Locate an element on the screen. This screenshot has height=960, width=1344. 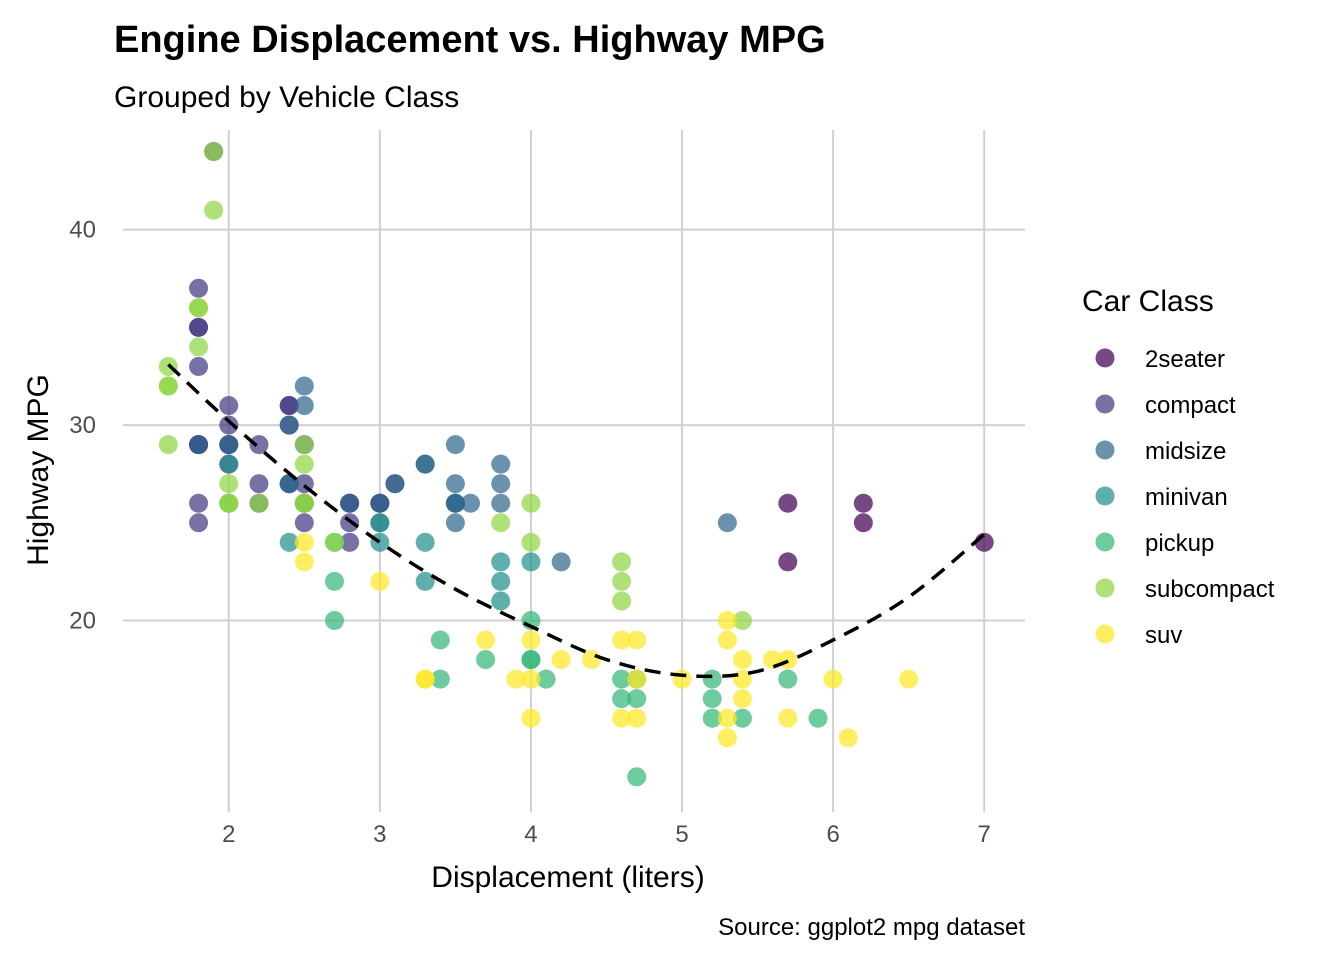
x-axis-title: Displacement (liters) is located at coordinates (567, 877).